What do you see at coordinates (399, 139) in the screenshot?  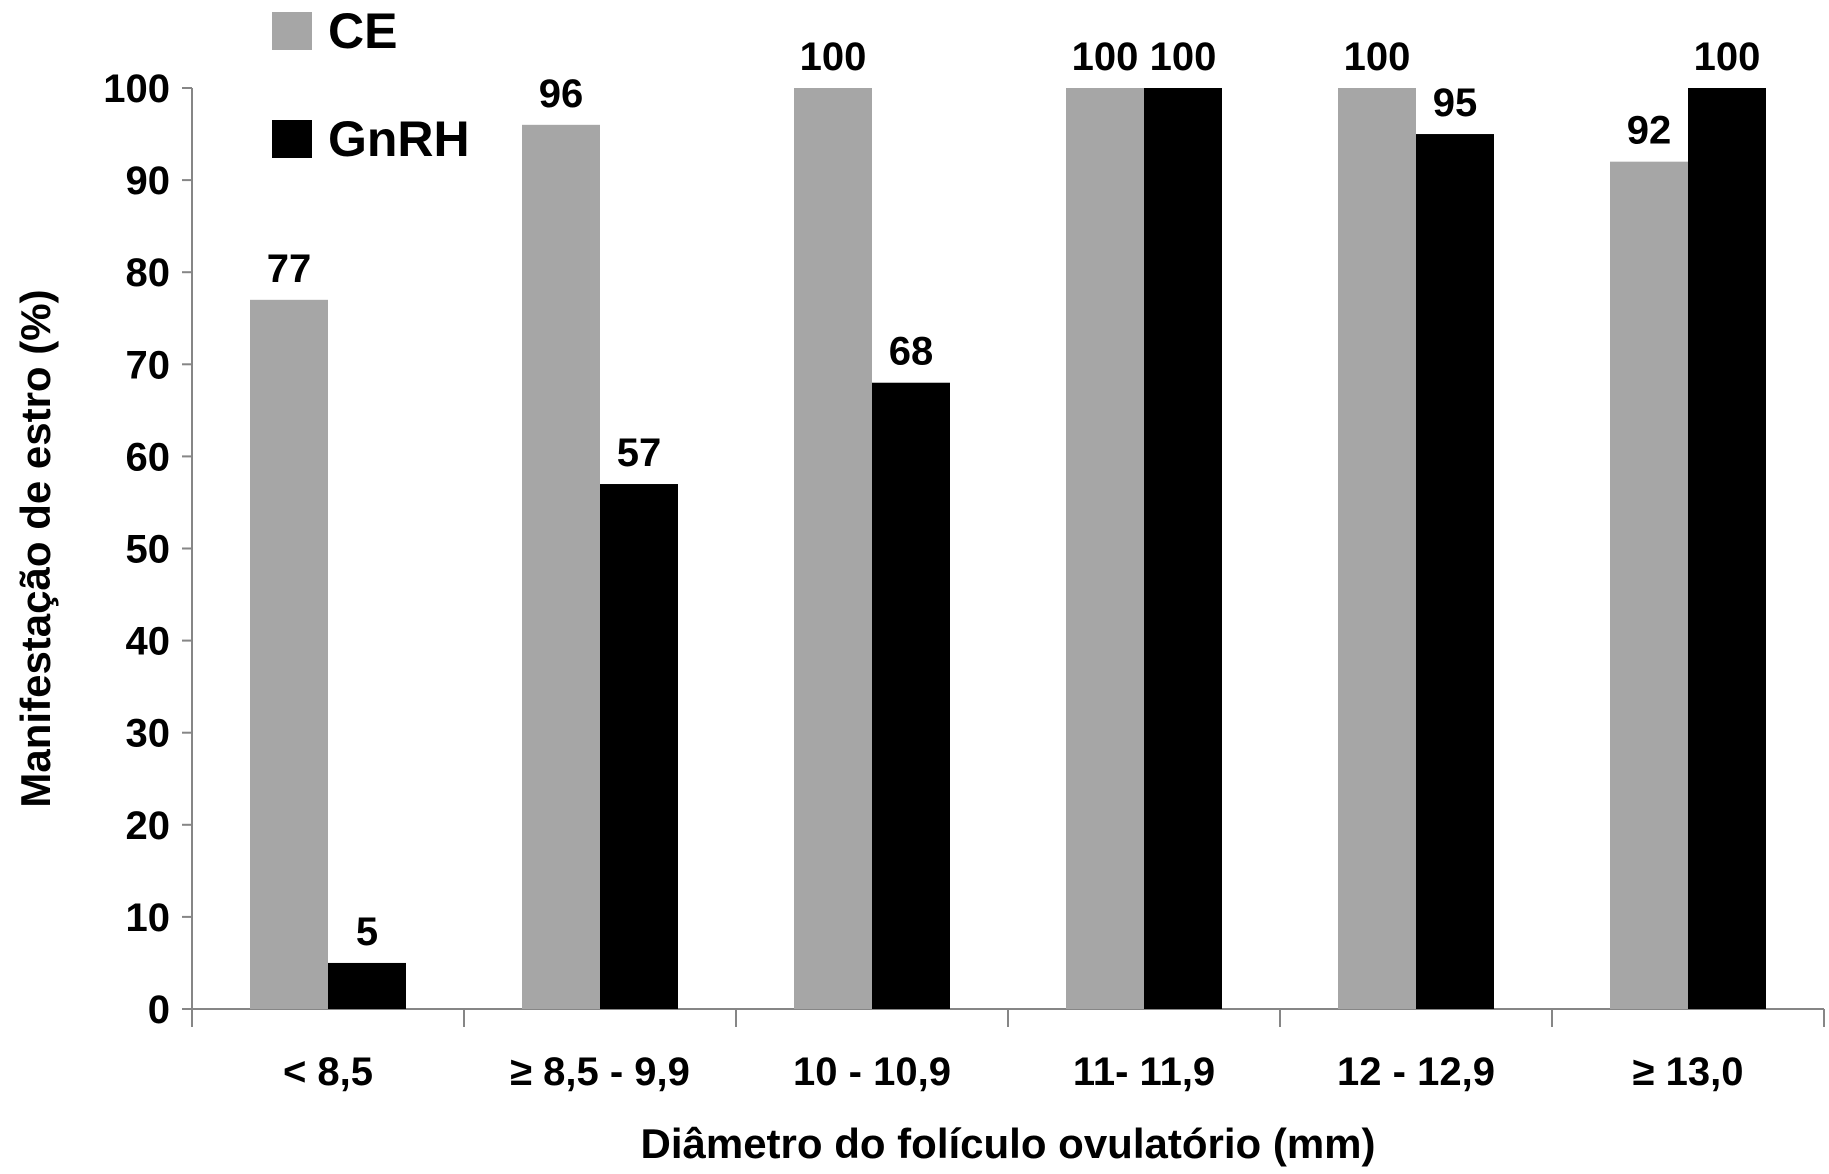 I see `legend-label-gnrh: GnRH` at bounding box center [399, 139].